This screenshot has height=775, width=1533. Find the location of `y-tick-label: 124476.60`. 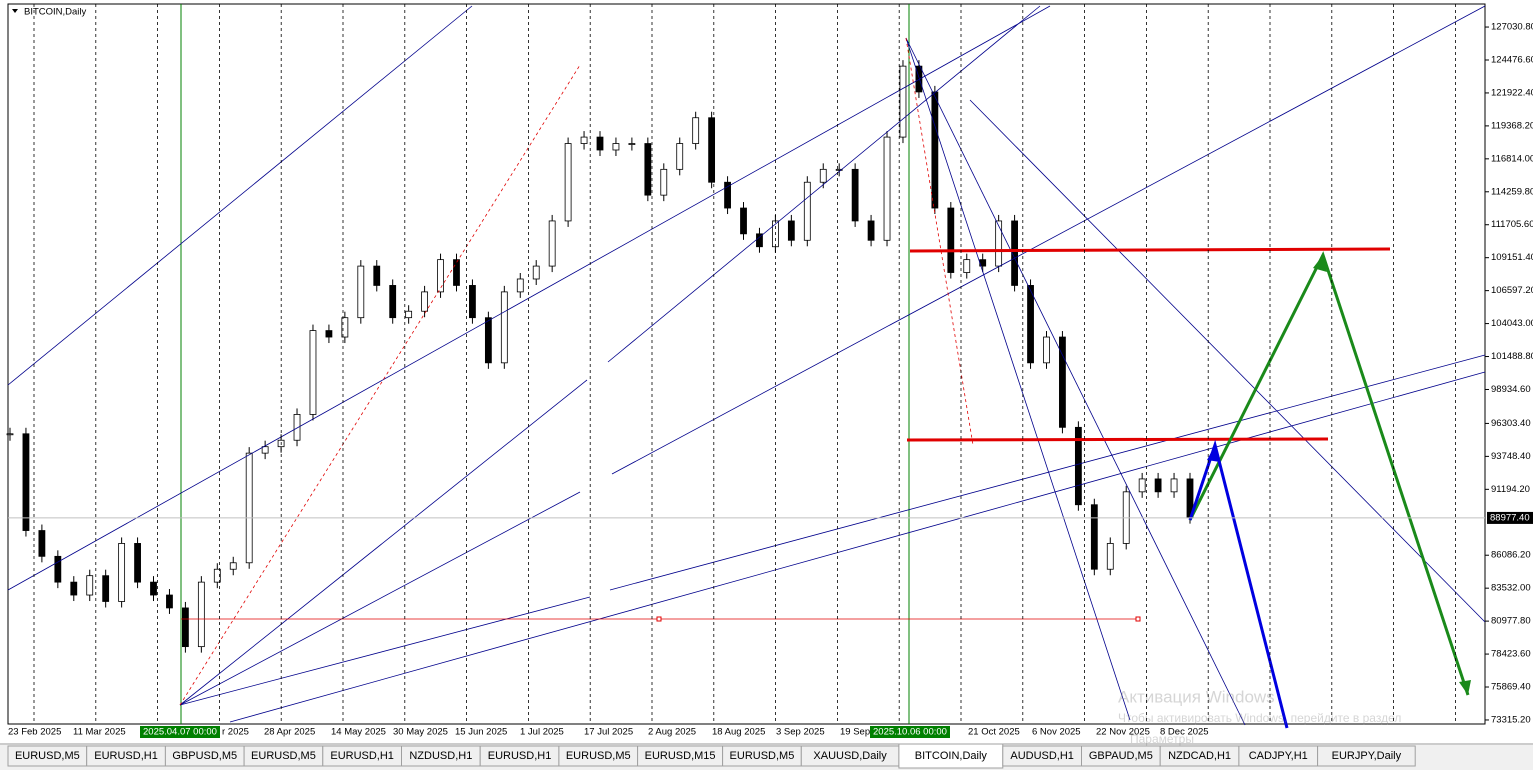

y-tick-label: 124476.60 is located at coordinates (1512, 60).